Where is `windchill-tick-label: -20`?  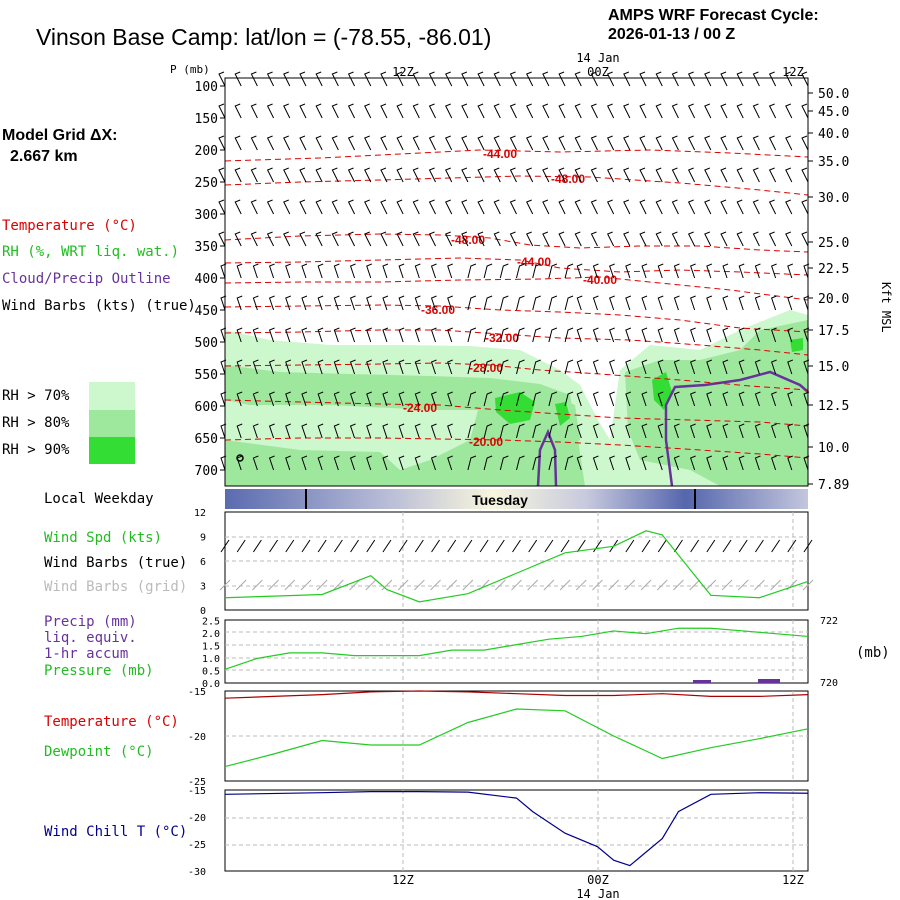
windchill-tick-label: -20 is located at coordinates (197, 818).